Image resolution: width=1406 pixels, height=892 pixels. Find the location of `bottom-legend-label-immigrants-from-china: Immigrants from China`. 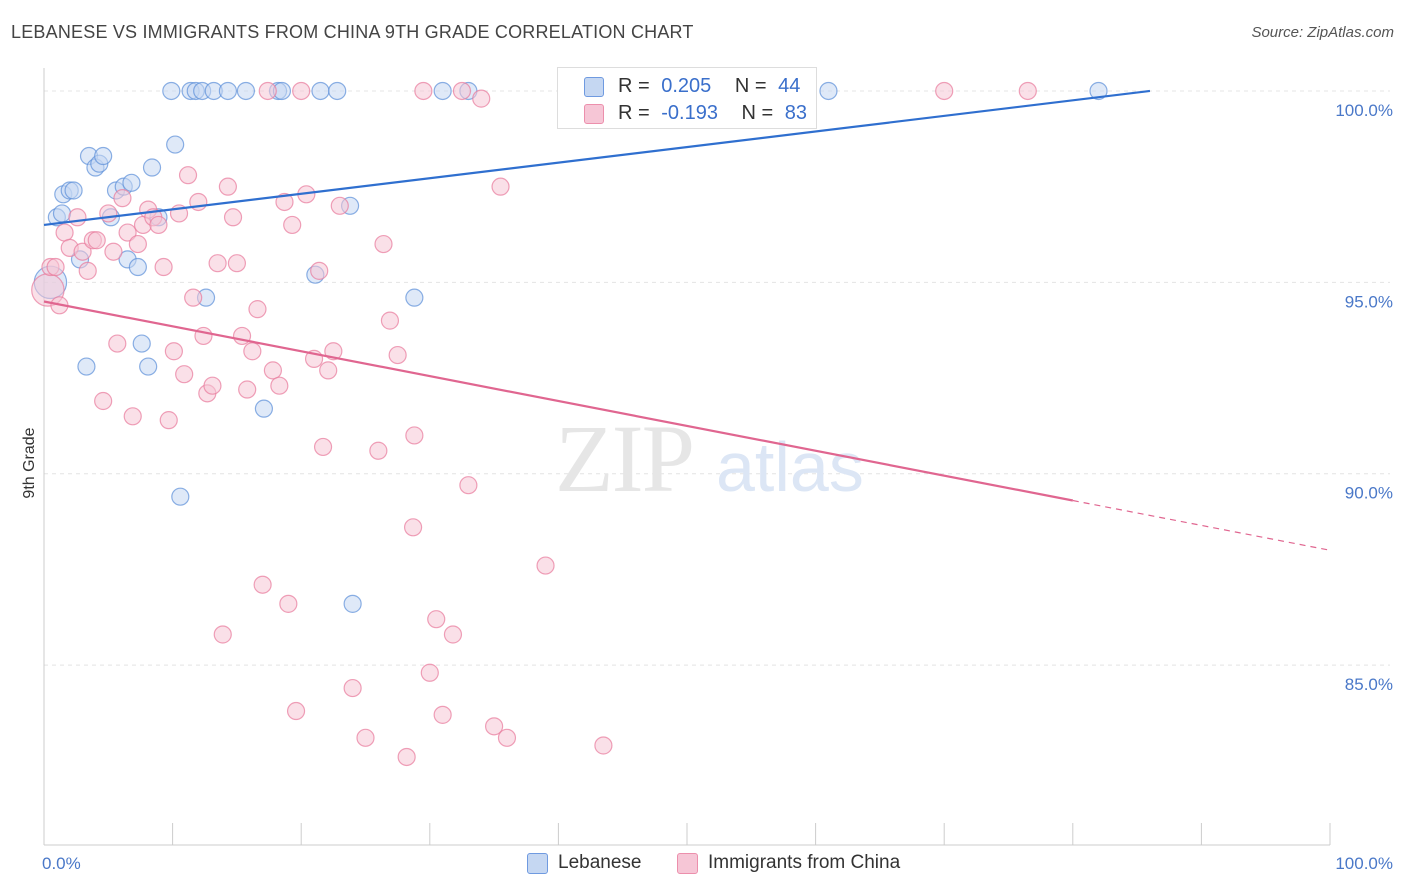

bottom-legend-label-immigrants-from-china: Immigrants from China is located at coordinates (804, 862).